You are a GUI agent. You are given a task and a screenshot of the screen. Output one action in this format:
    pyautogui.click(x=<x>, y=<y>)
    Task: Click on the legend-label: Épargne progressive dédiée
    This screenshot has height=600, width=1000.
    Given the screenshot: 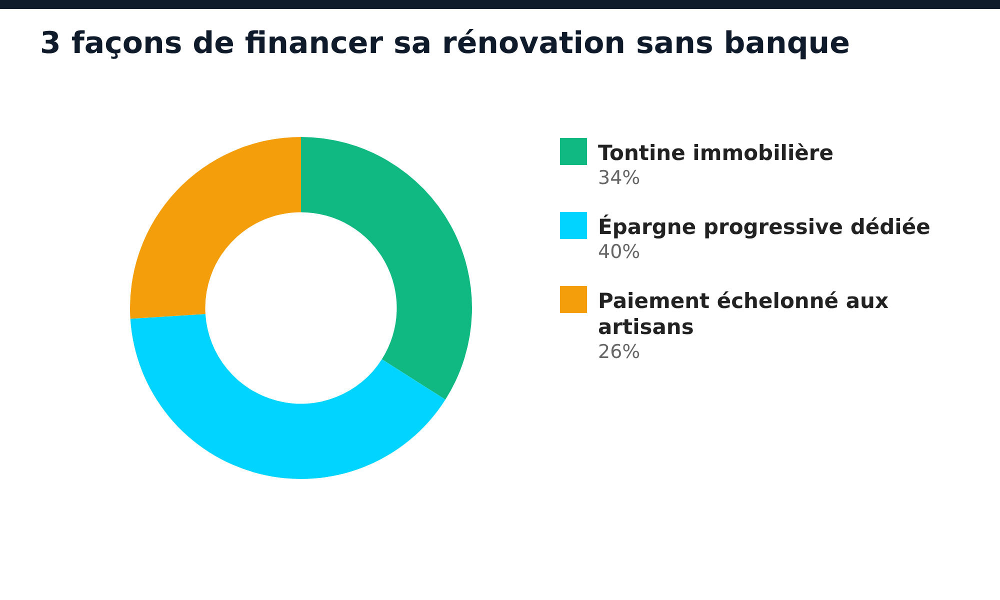 What is the action you would take?
    pyautogui.click(x=765, y=227)
    